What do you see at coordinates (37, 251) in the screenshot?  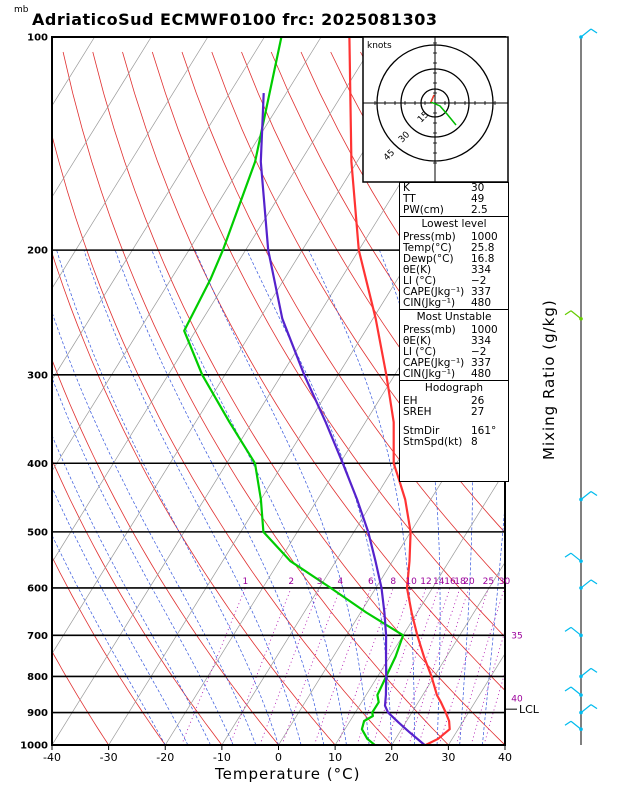 I see `pressure-tick-label: 200` at bounding box center [37, 251].